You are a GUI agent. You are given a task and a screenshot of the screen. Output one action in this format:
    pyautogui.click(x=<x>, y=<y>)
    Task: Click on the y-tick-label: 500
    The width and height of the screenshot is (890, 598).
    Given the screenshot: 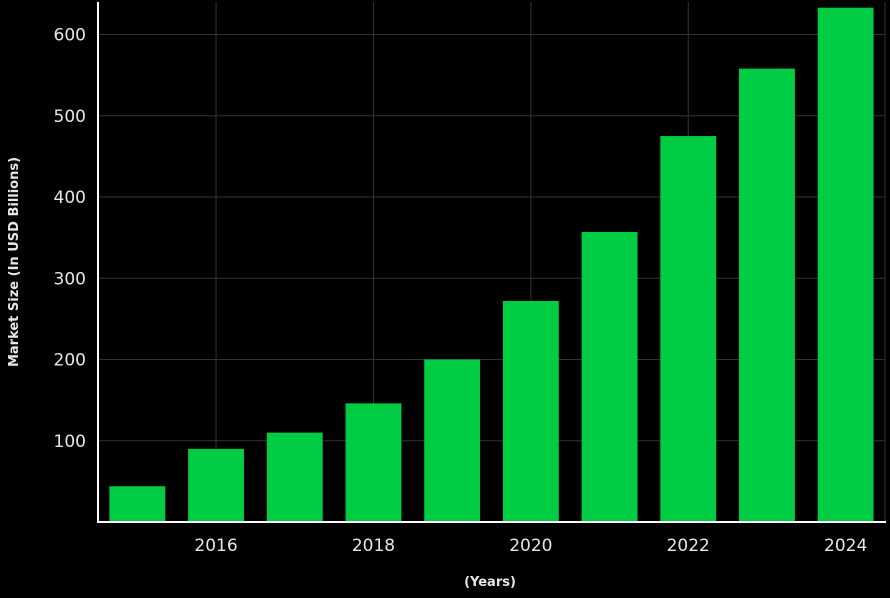 What is the action you would take?
    pyautogui.click(x=70, y=117)
    